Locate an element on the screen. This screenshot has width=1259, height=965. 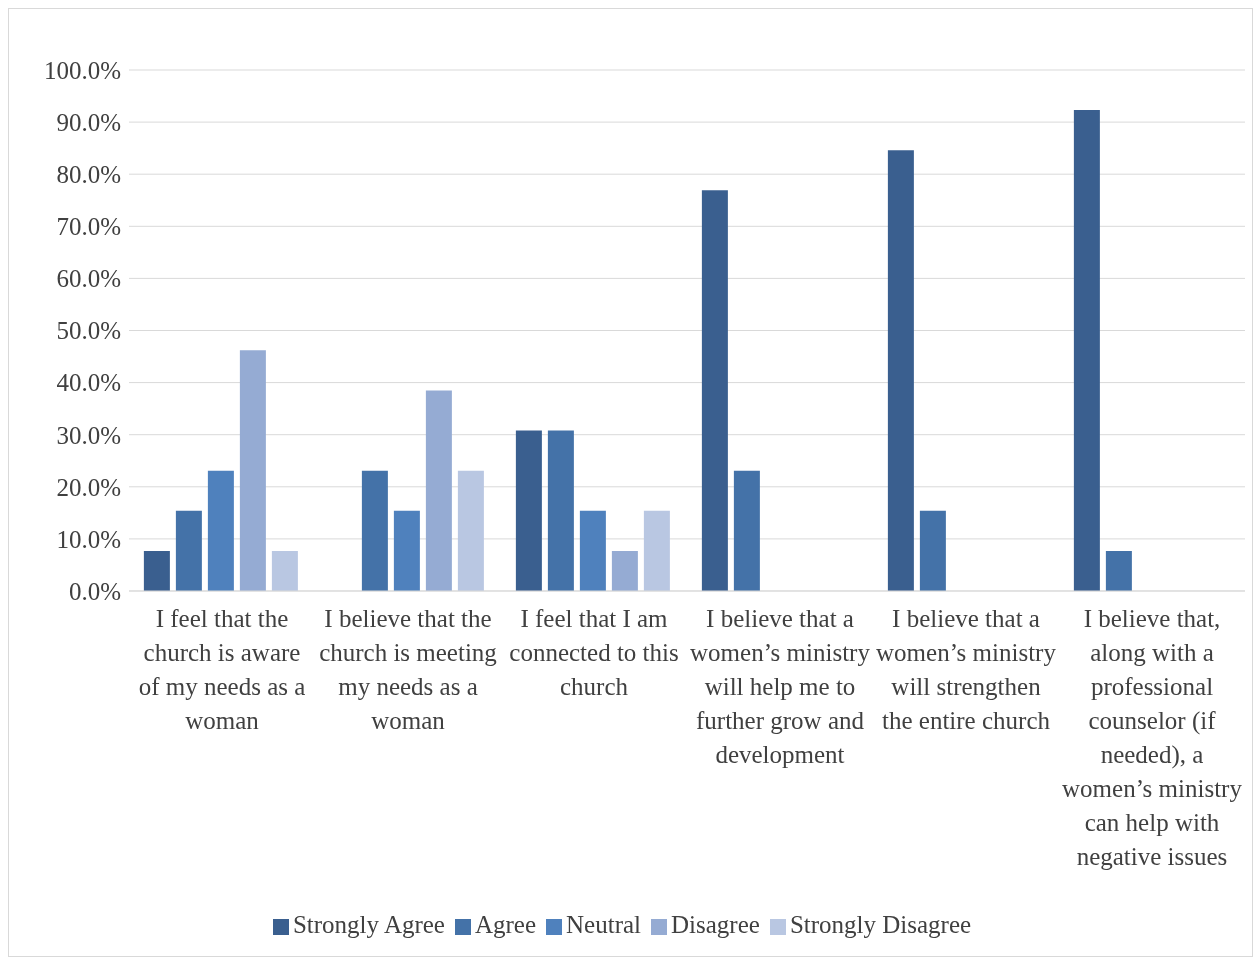
x-tick-label: I feel that I am connected to this church is located at coordinates (594, 652).